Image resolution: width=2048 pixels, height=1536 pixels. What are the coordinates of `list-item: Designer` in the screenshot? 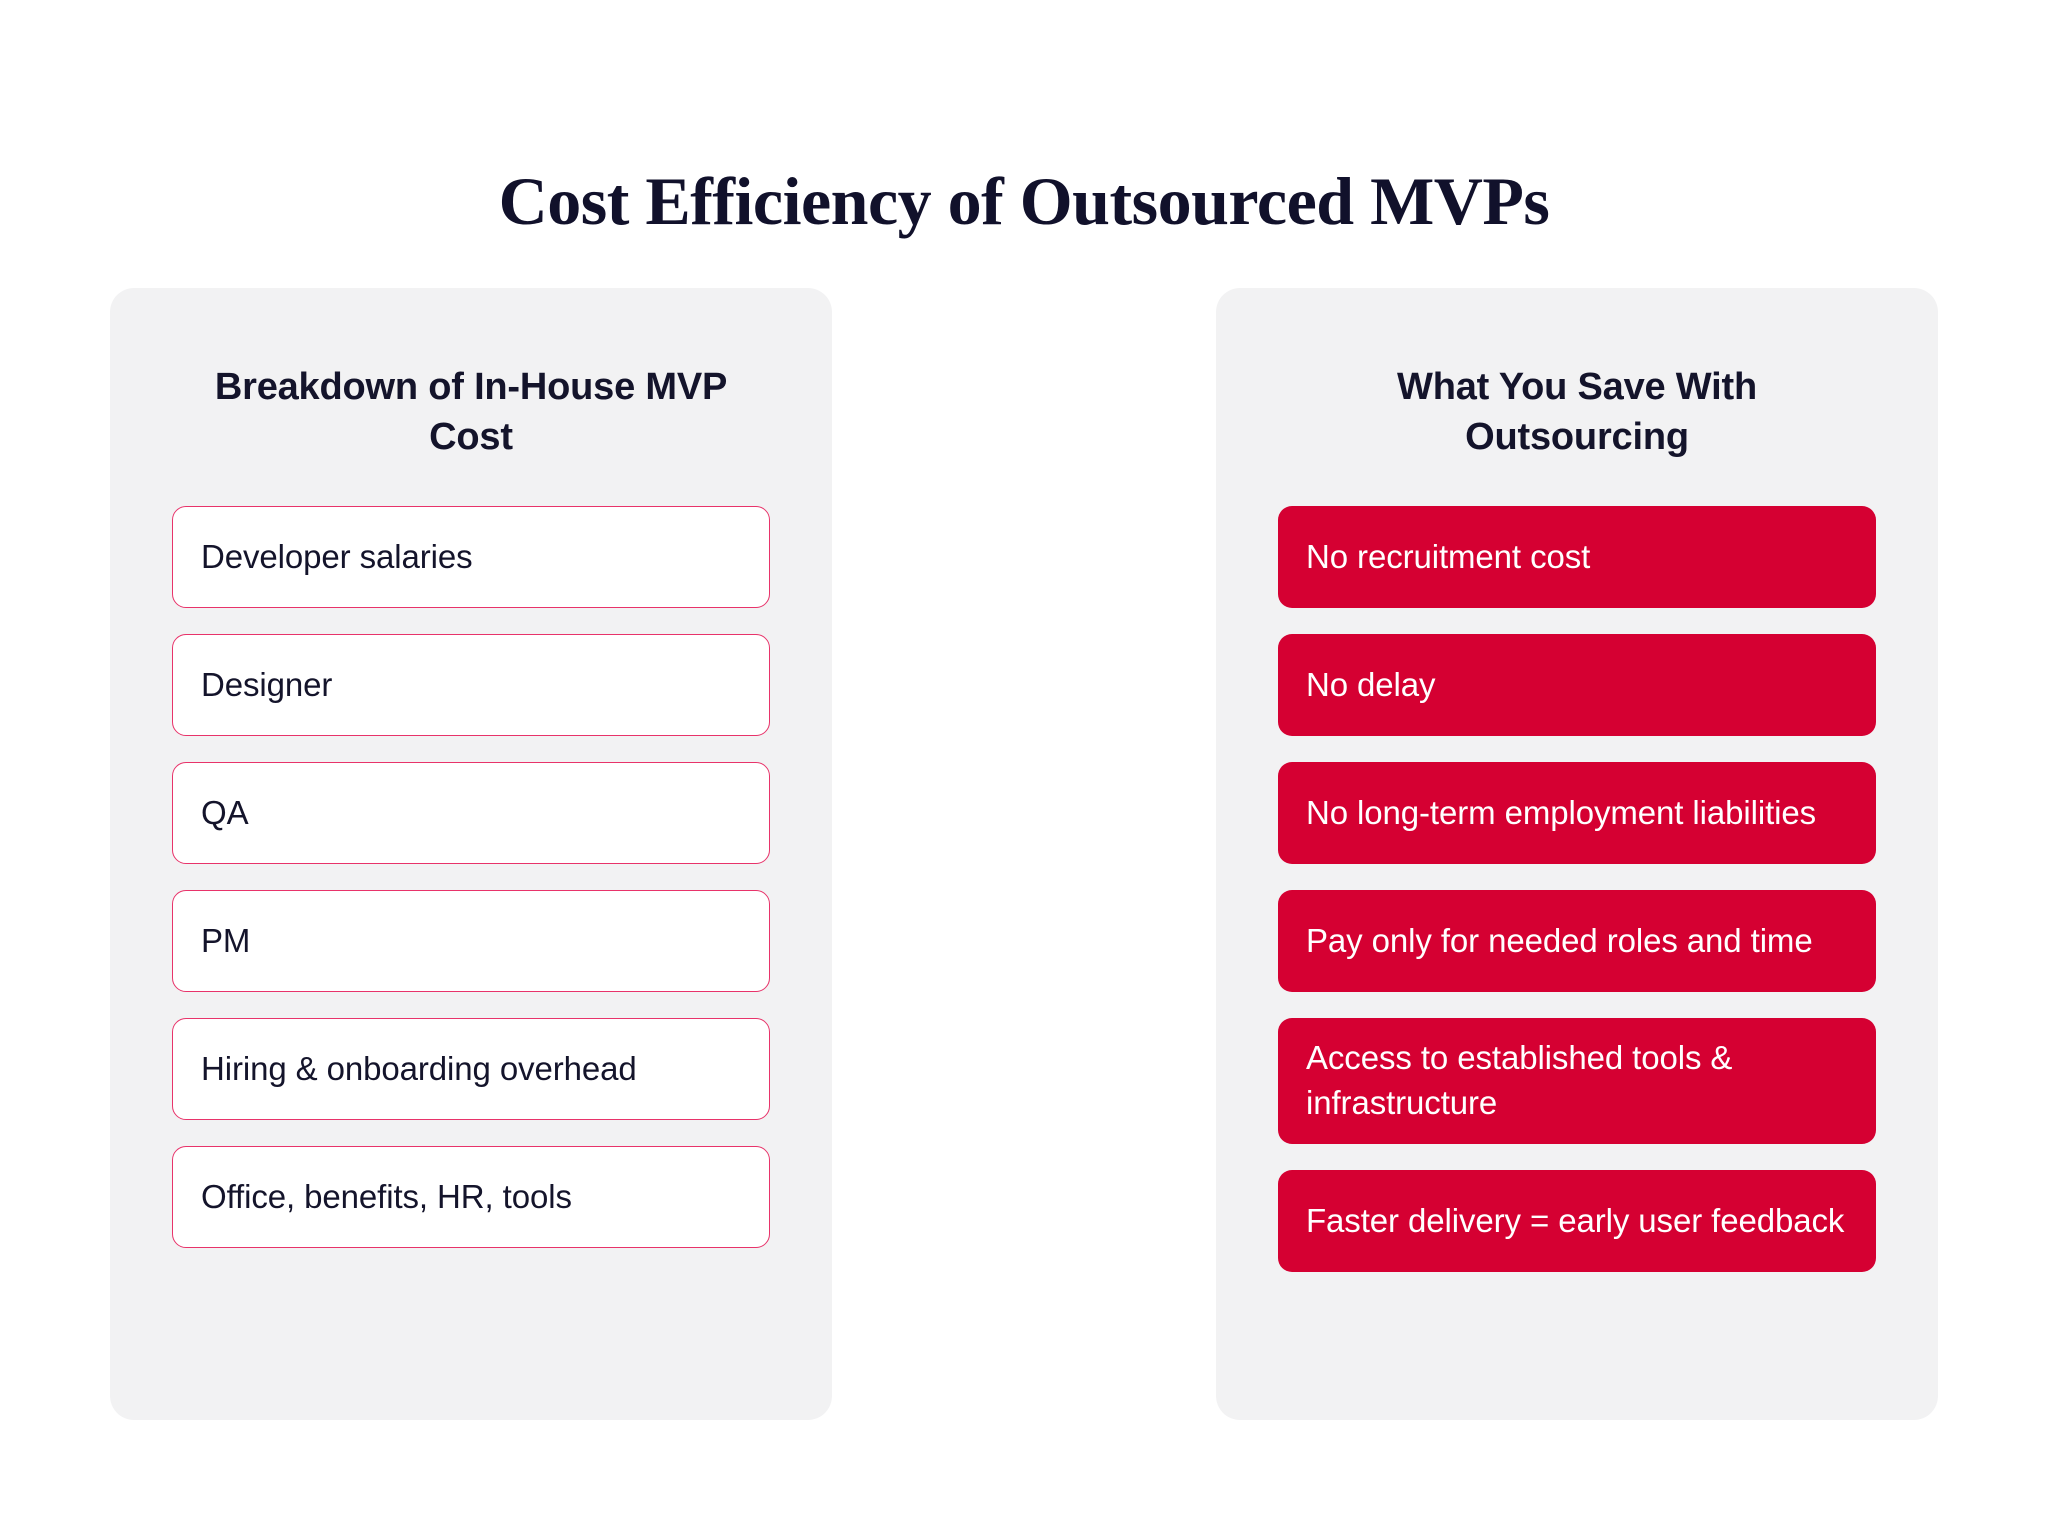 It's located at (471, 685).